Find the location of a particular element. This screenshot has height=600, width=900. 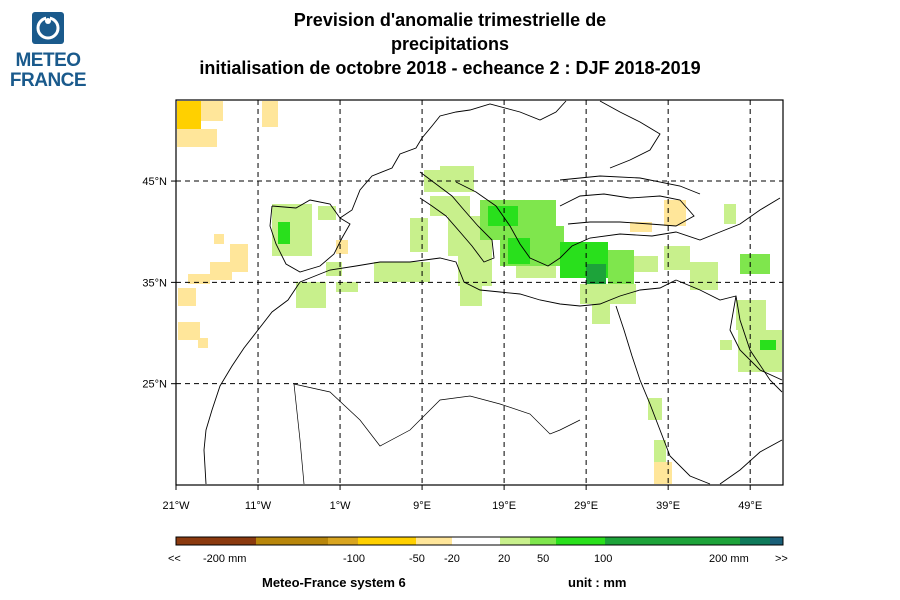

legend-label-20: 20 is located at coordinates (504, 559).